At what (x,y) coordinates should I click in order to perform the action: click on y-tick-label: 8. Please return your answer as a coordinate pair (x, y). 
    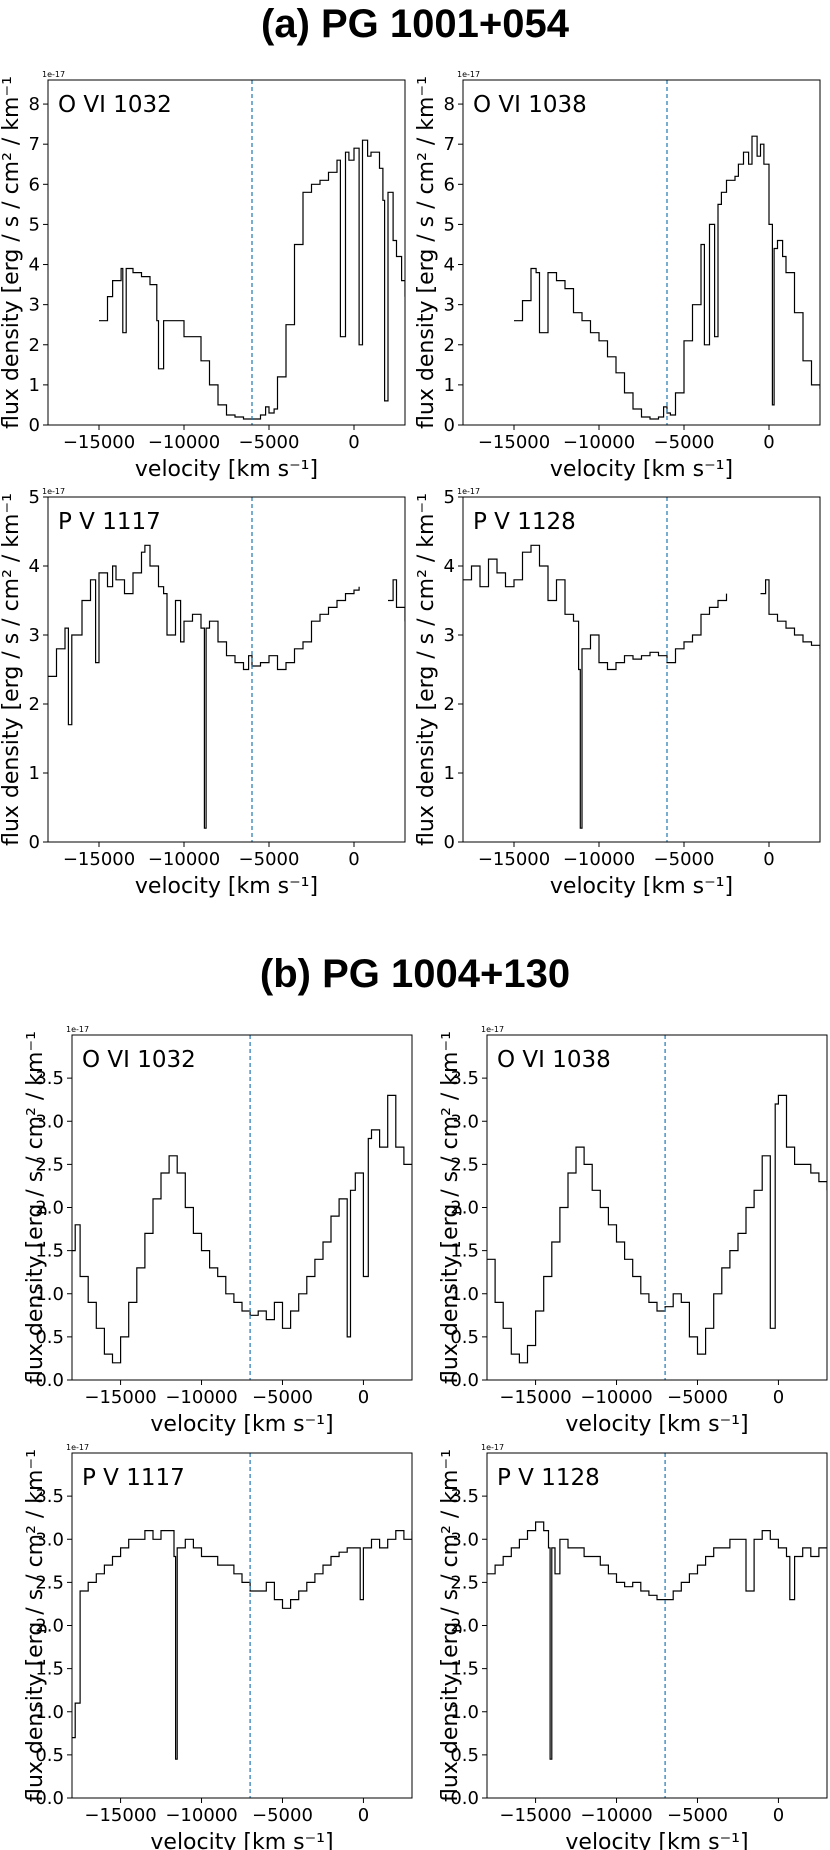
    Looking at the image, I should click on (34, 104).